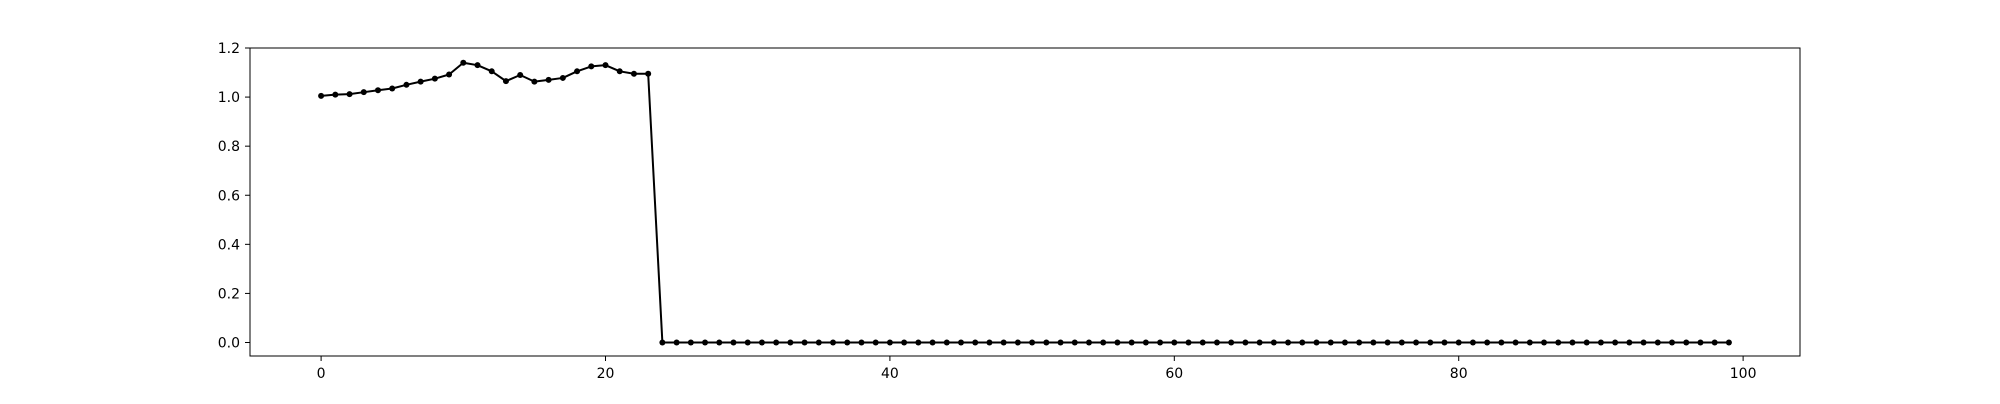 The height and width of the screenshot is (404, 2000). What do you see at coordinates (229, 196) in the screenshot?
I see `y-tick-label: 0.6` at bounding box center [229, 196].